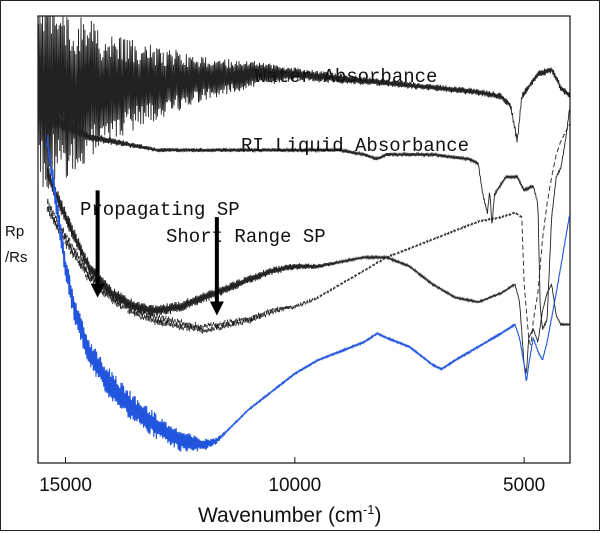  What do you see at coordinates (378, 515) in the screenshot?
I see `x-axis-label-close: )` at bounding box center [378, 515].